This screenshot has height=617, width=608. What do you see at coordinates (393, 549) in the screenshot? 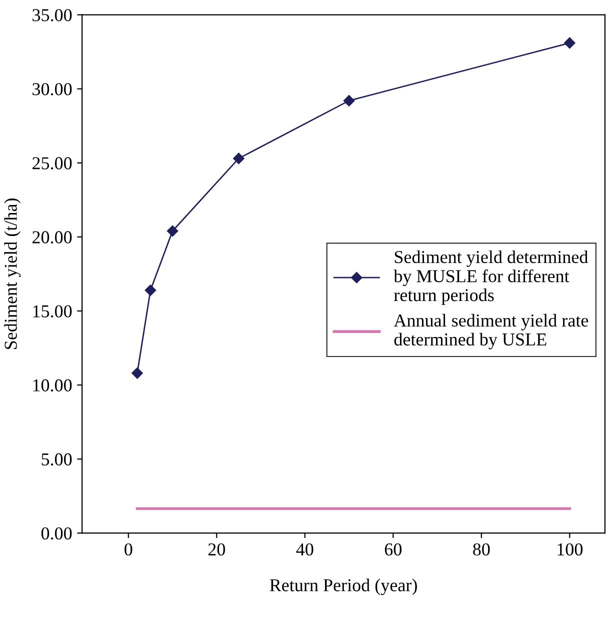
I see `x-tick-label: 60` at bounding box center [393, 549].